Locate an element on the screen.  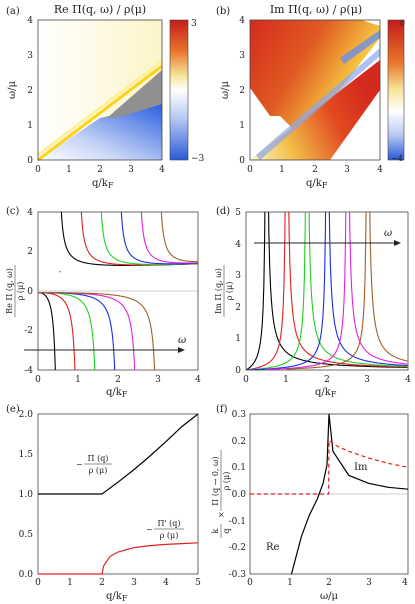
colorbar-b is located at coordinates (396, 90).